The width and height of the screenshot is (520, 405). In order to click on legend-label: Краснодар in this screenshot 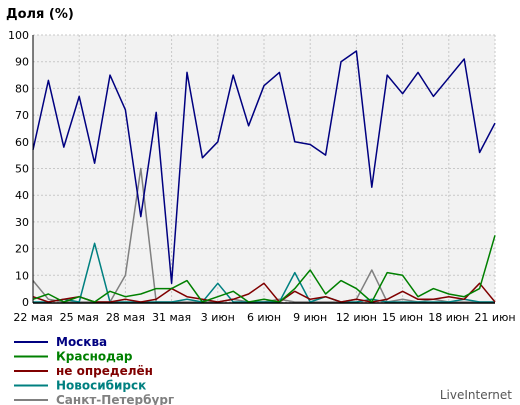, I will do `click(94, 357)`.